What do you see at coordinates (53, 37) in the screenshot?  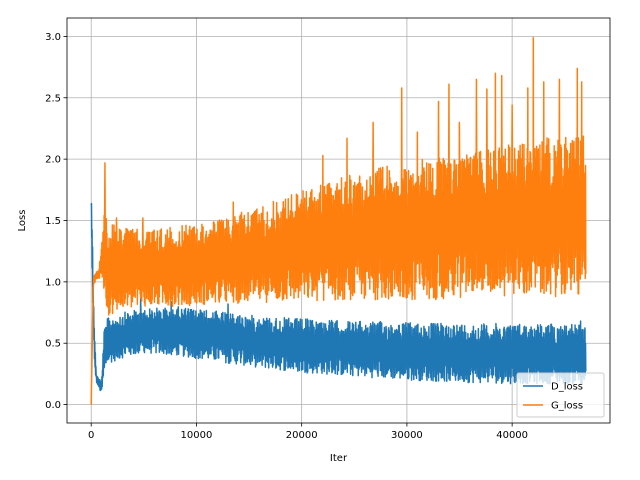 I see `y-tick-label: 3.0` at bounding box center [53, 37].